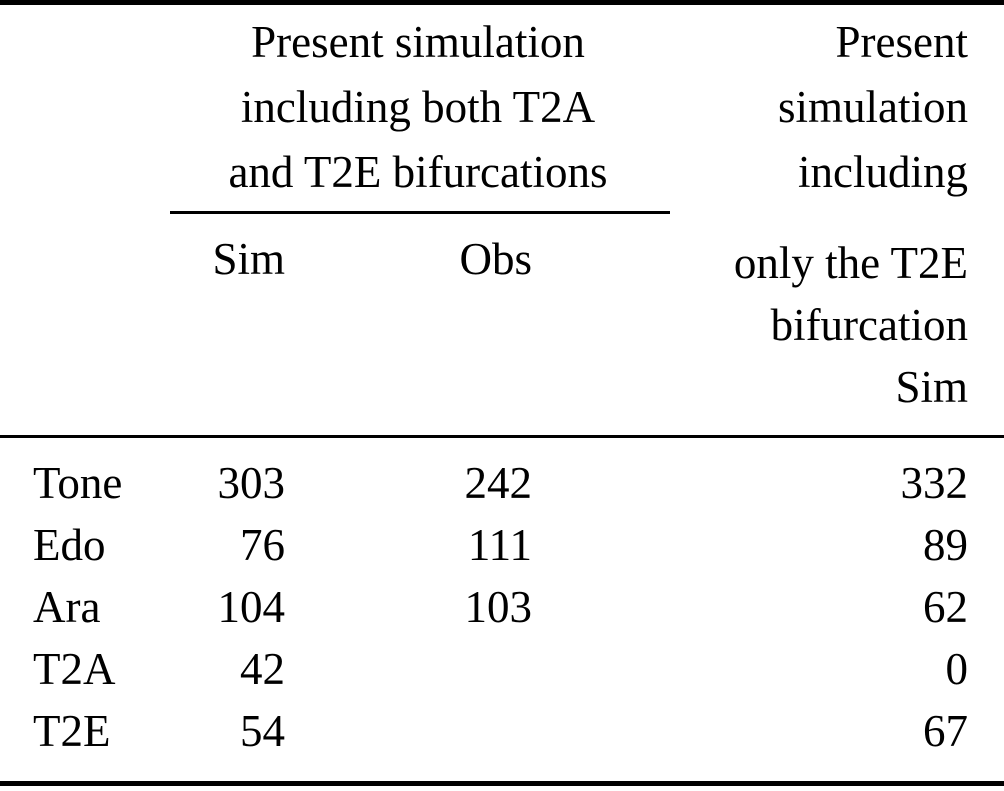  I want to click on subheader-spacer, so click(101, 259).